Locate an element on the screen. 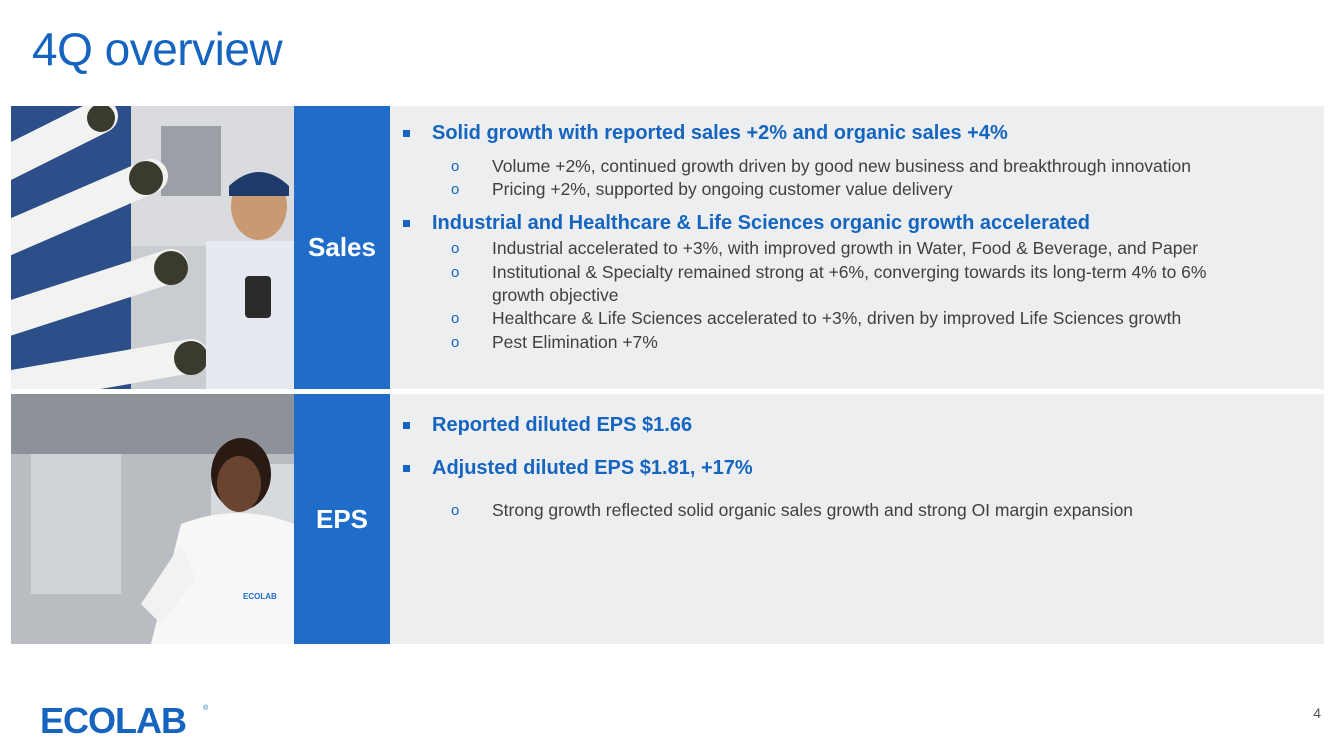  eps-photo: ECOLAB is located at coordinates (152, 519).